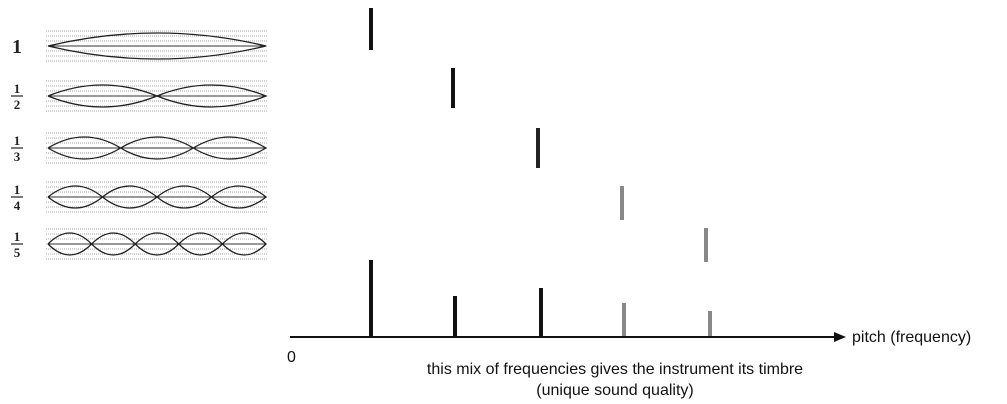 The height and width of the screenshot is (404, 1007). What do you see at coordinates (17, 156) in the screenshot?
I see `mode-denominator: 3` at bounding box center [17, 156].